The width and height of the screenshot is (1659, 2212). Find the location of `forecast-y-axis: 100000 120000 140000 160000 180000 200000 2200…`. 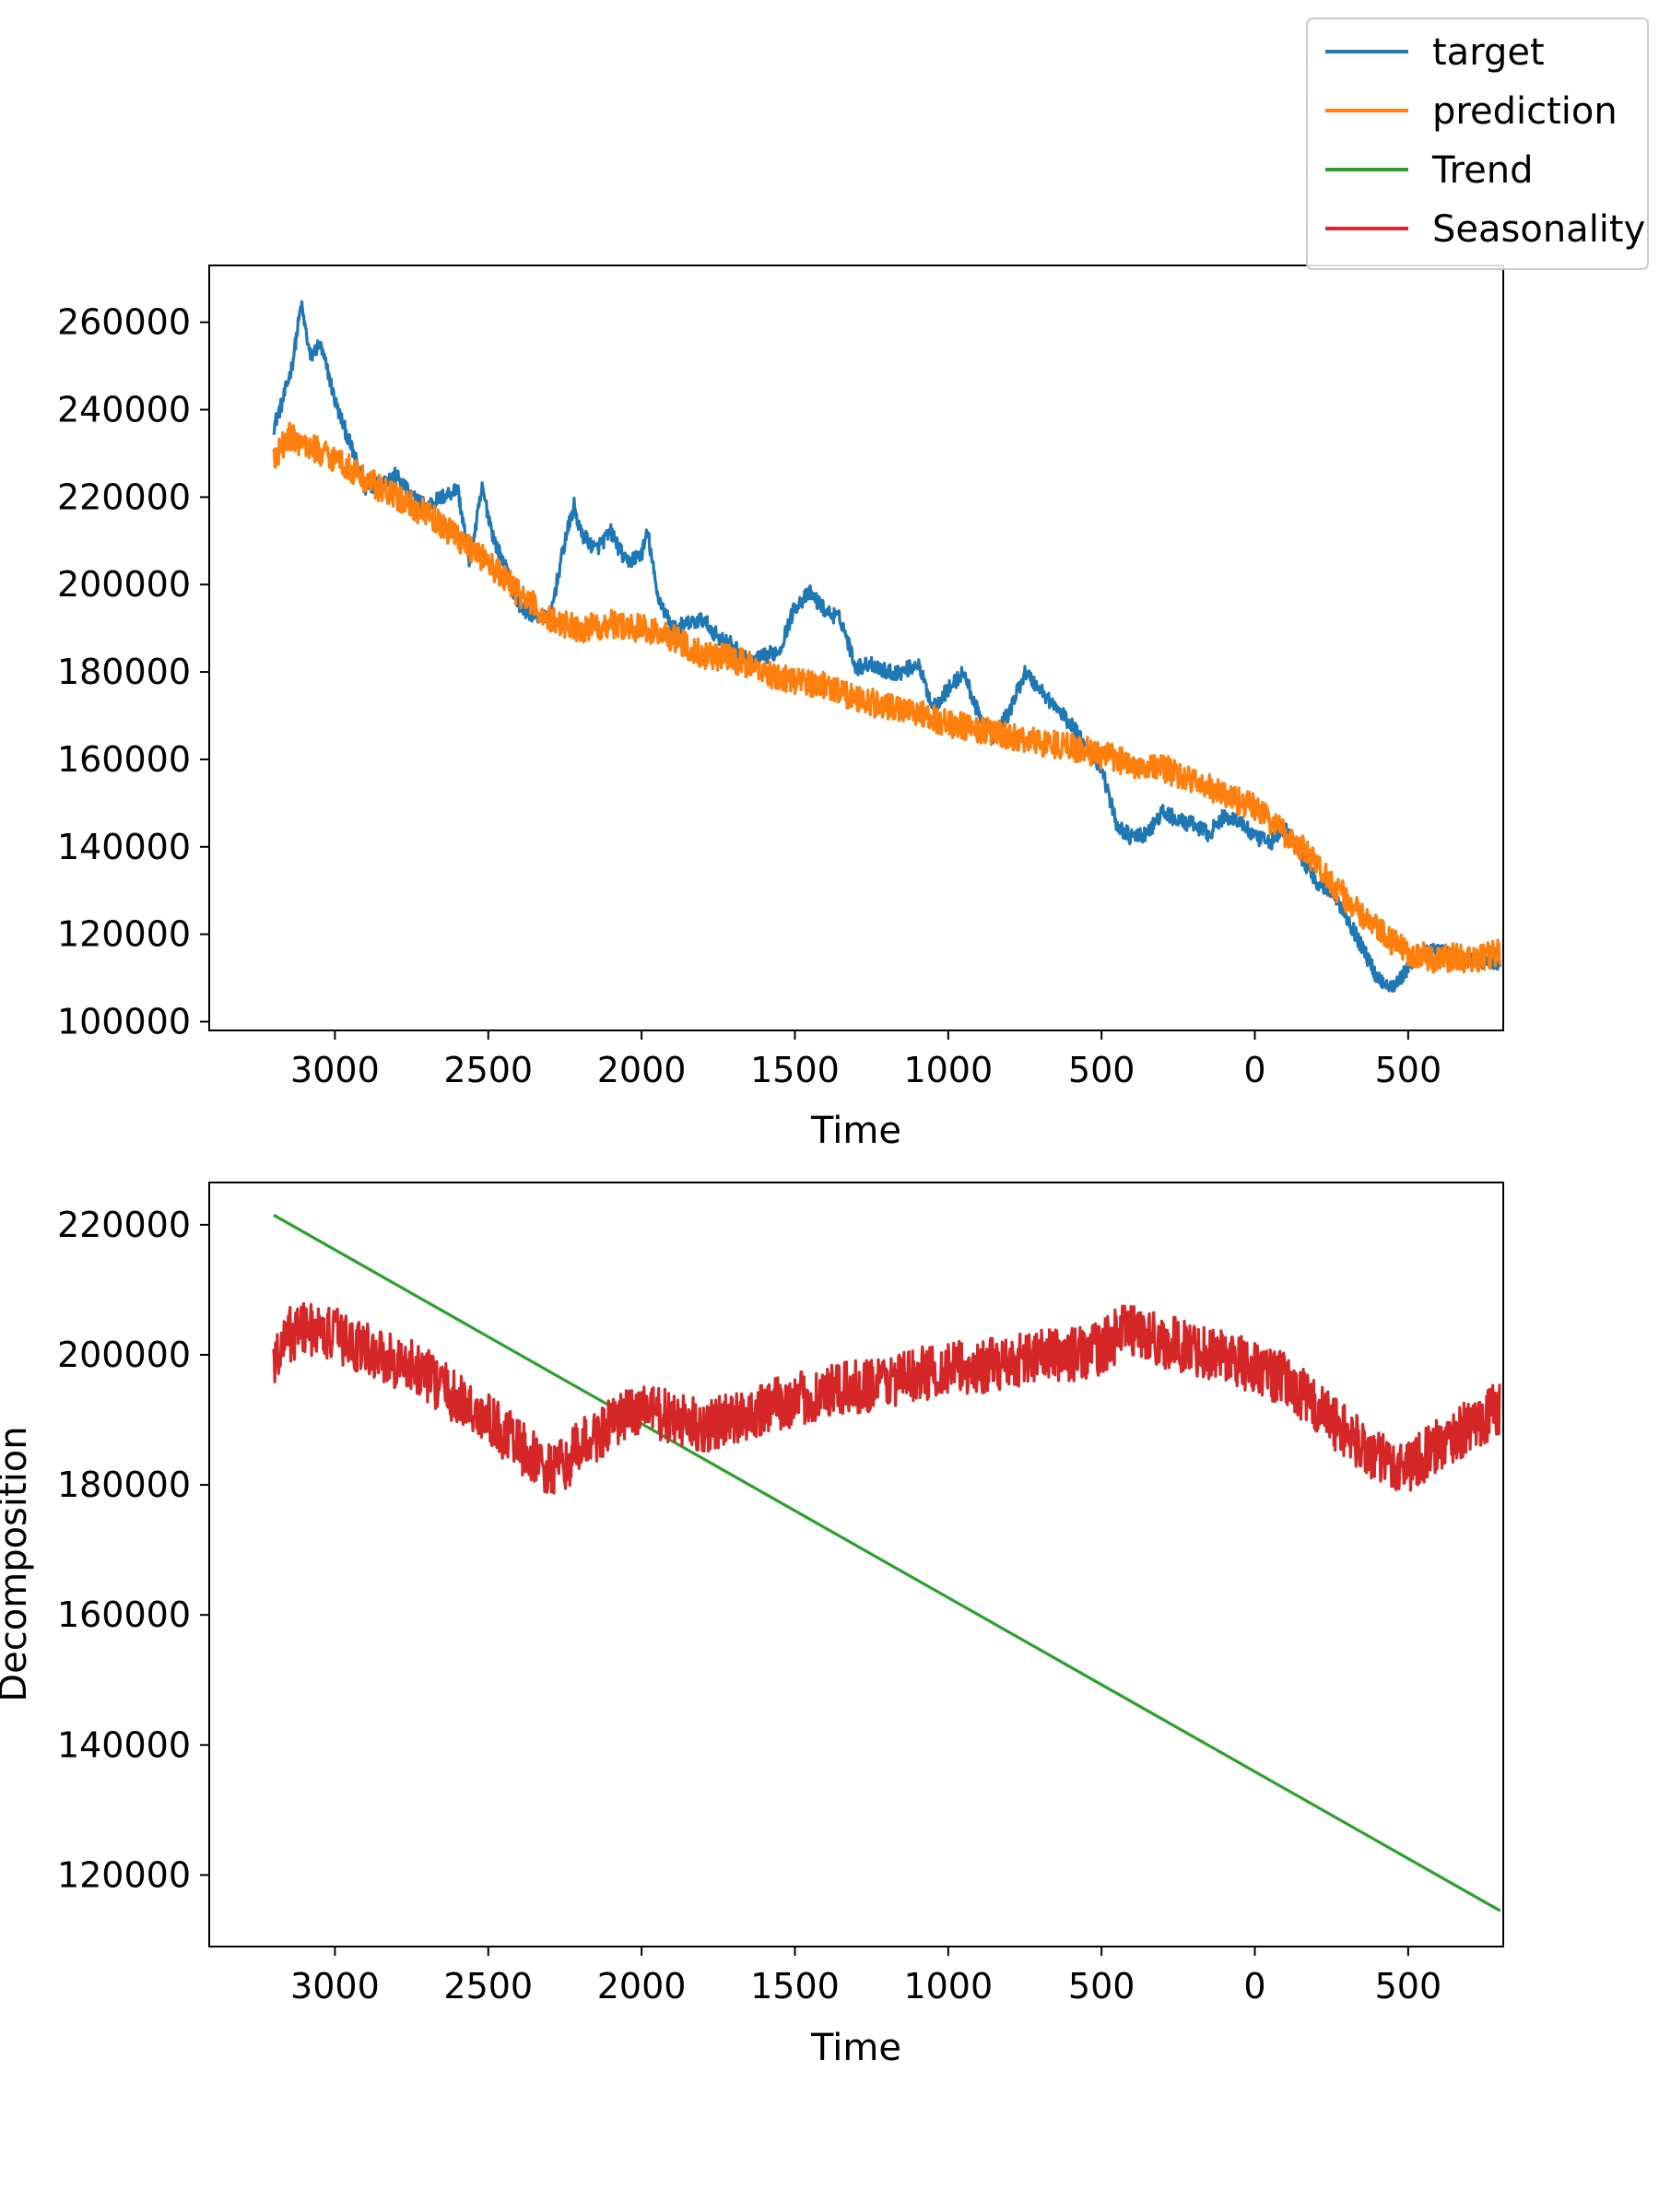

forecast-y-axis: 100000 120000 140000 160000 180000 200000 2200… is located at coordinates (133, 672).